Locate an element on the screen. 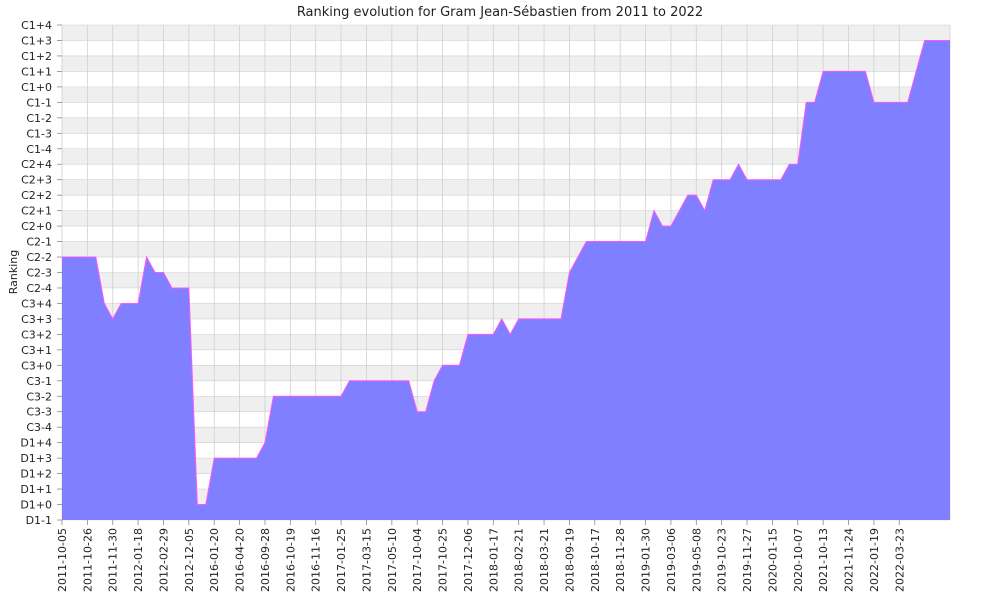 This screenshot has width=1000, height=600. y-tick-label: D1+0 is located at coordinates (36, 505).